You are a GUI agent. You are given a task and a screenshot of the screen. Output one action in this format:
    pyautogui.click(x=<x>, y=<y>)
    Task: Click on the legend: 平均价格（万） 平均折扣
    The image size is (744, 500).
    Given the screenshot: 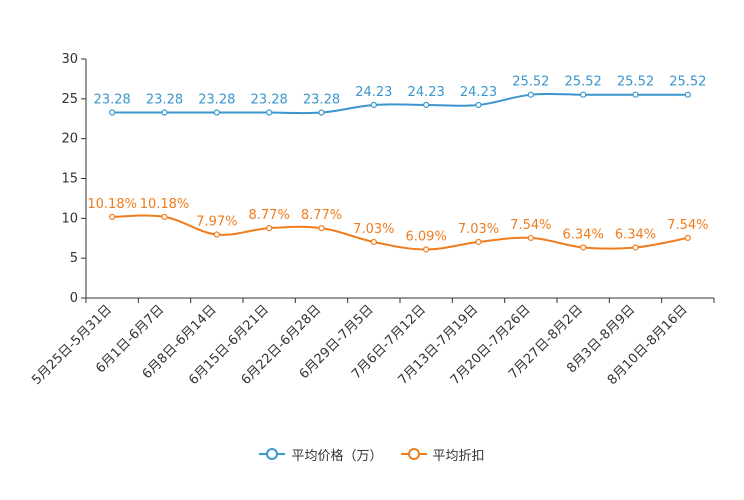 What is the action you would take?
    pyautogui.click(x=372, y=454)
    